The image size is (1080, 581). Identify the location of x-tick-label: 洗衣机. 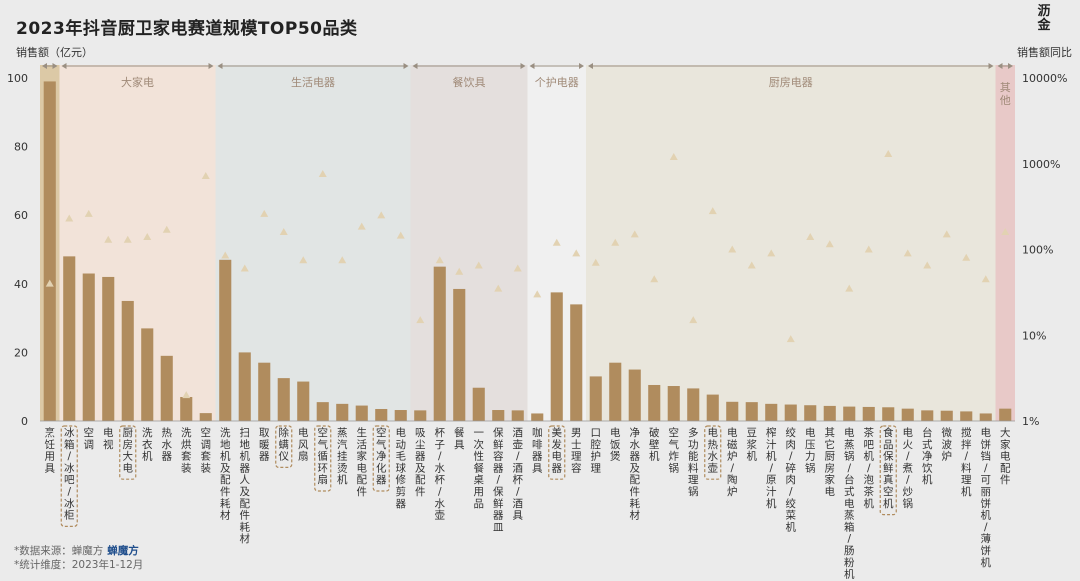
(147, 445).